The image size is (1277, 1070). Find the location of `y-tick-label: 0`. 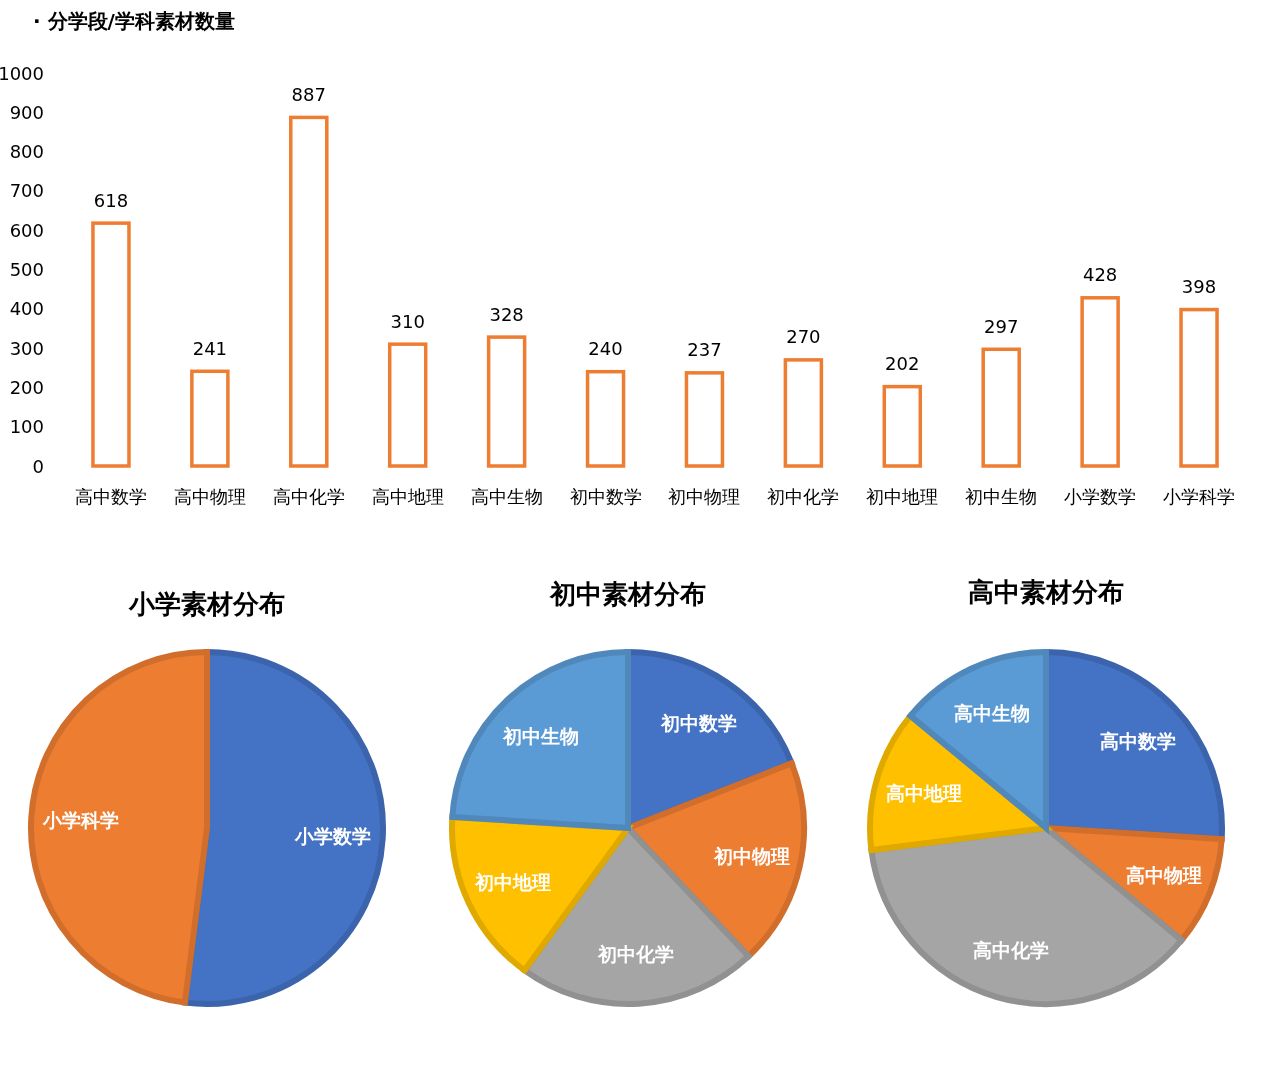

y-tick-label: 0 is located at coordinates (38, 466).